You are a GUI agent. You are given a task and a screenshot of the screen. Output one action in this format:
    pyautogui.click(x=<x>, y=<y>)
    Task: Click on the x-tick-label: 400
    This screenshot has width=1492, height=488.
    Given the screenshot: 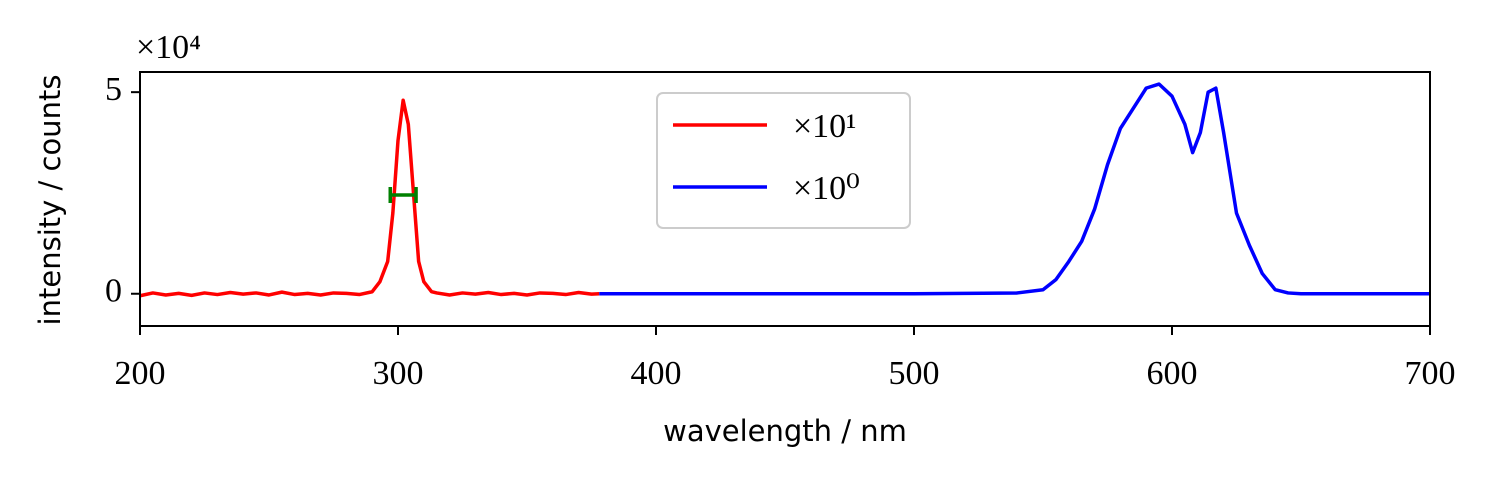 What is the action you would take?
    pyautogui.click(x=656, y=373)
    